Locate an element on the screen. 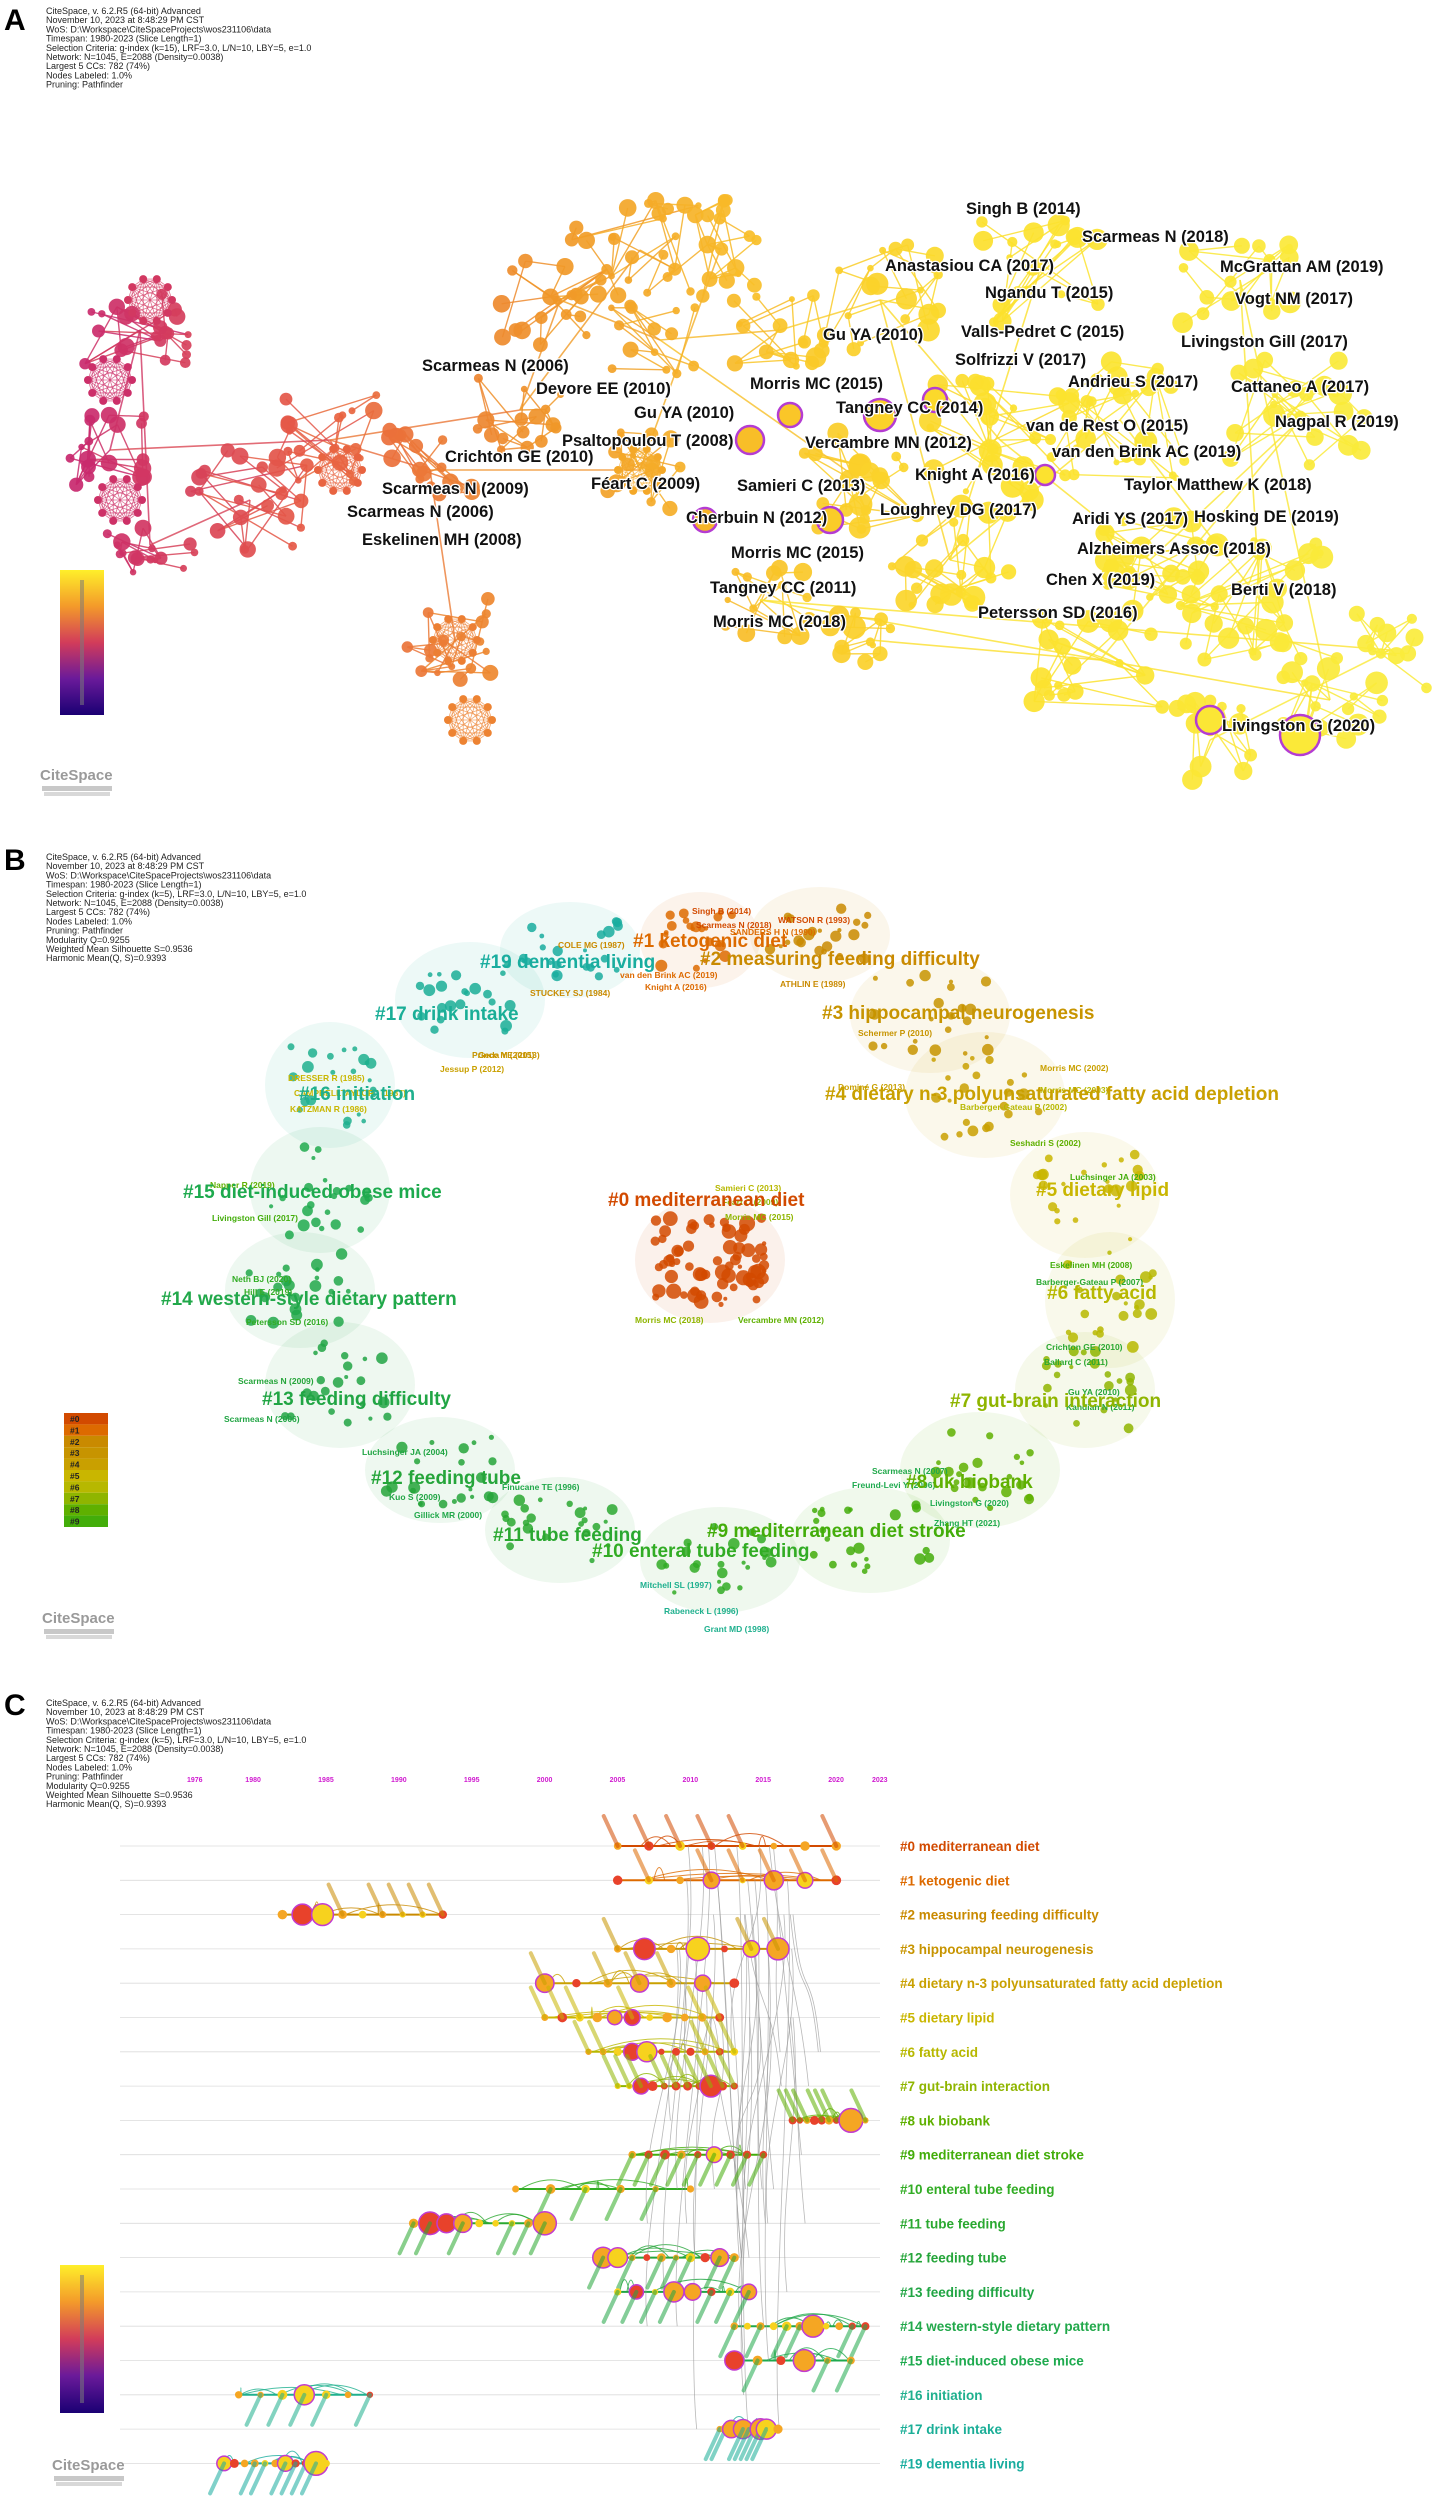  reference-label: Berti V (2018) is located at coordinates (1284, 590).